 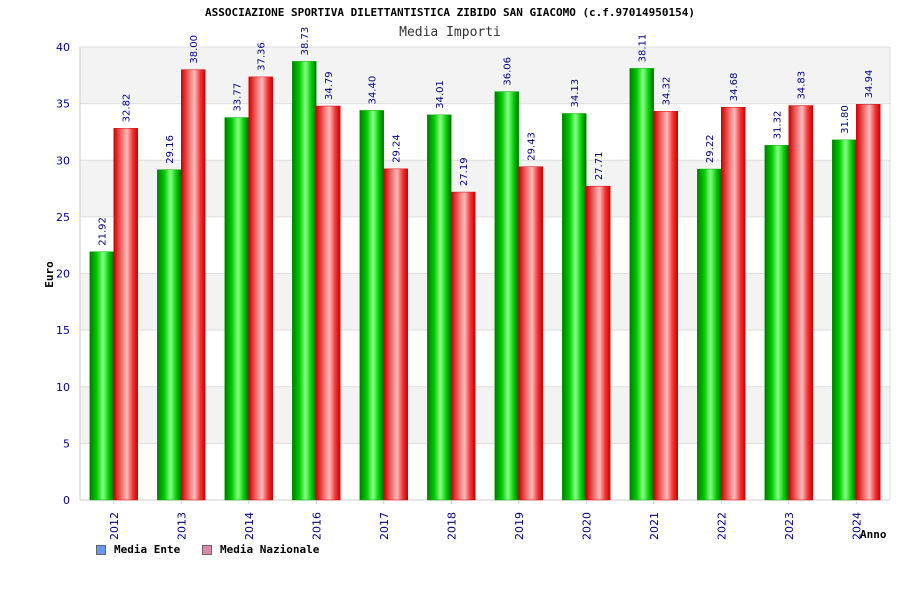 I want to click on legend-item-media-ente: Media Ente, so click(x=138, y=549).